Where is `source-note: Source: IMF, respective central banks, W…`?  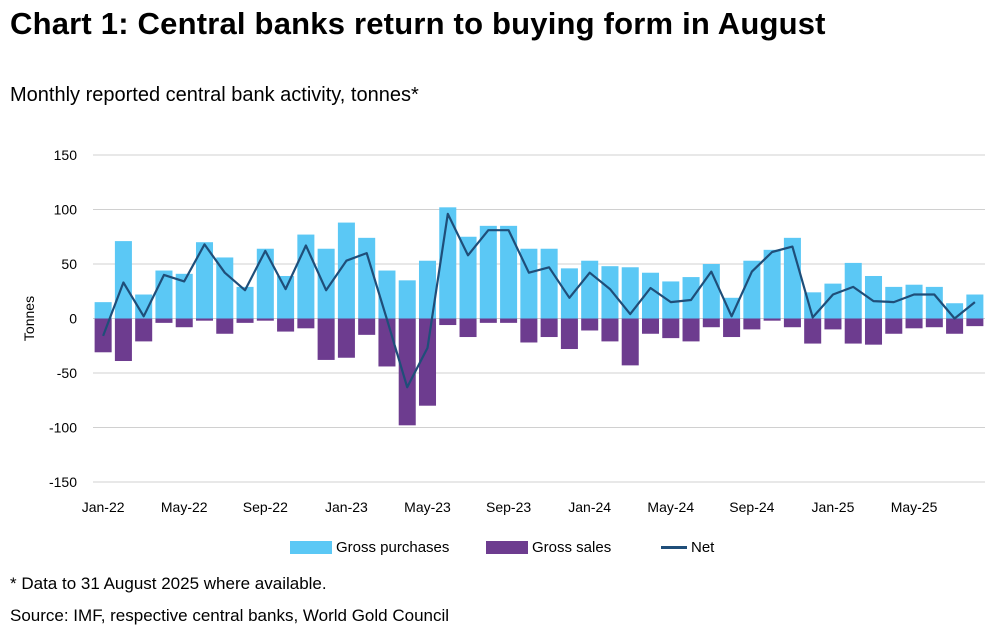 source-note: Source: IMF, respective central banks, W… is located at coordinates (230, 615).